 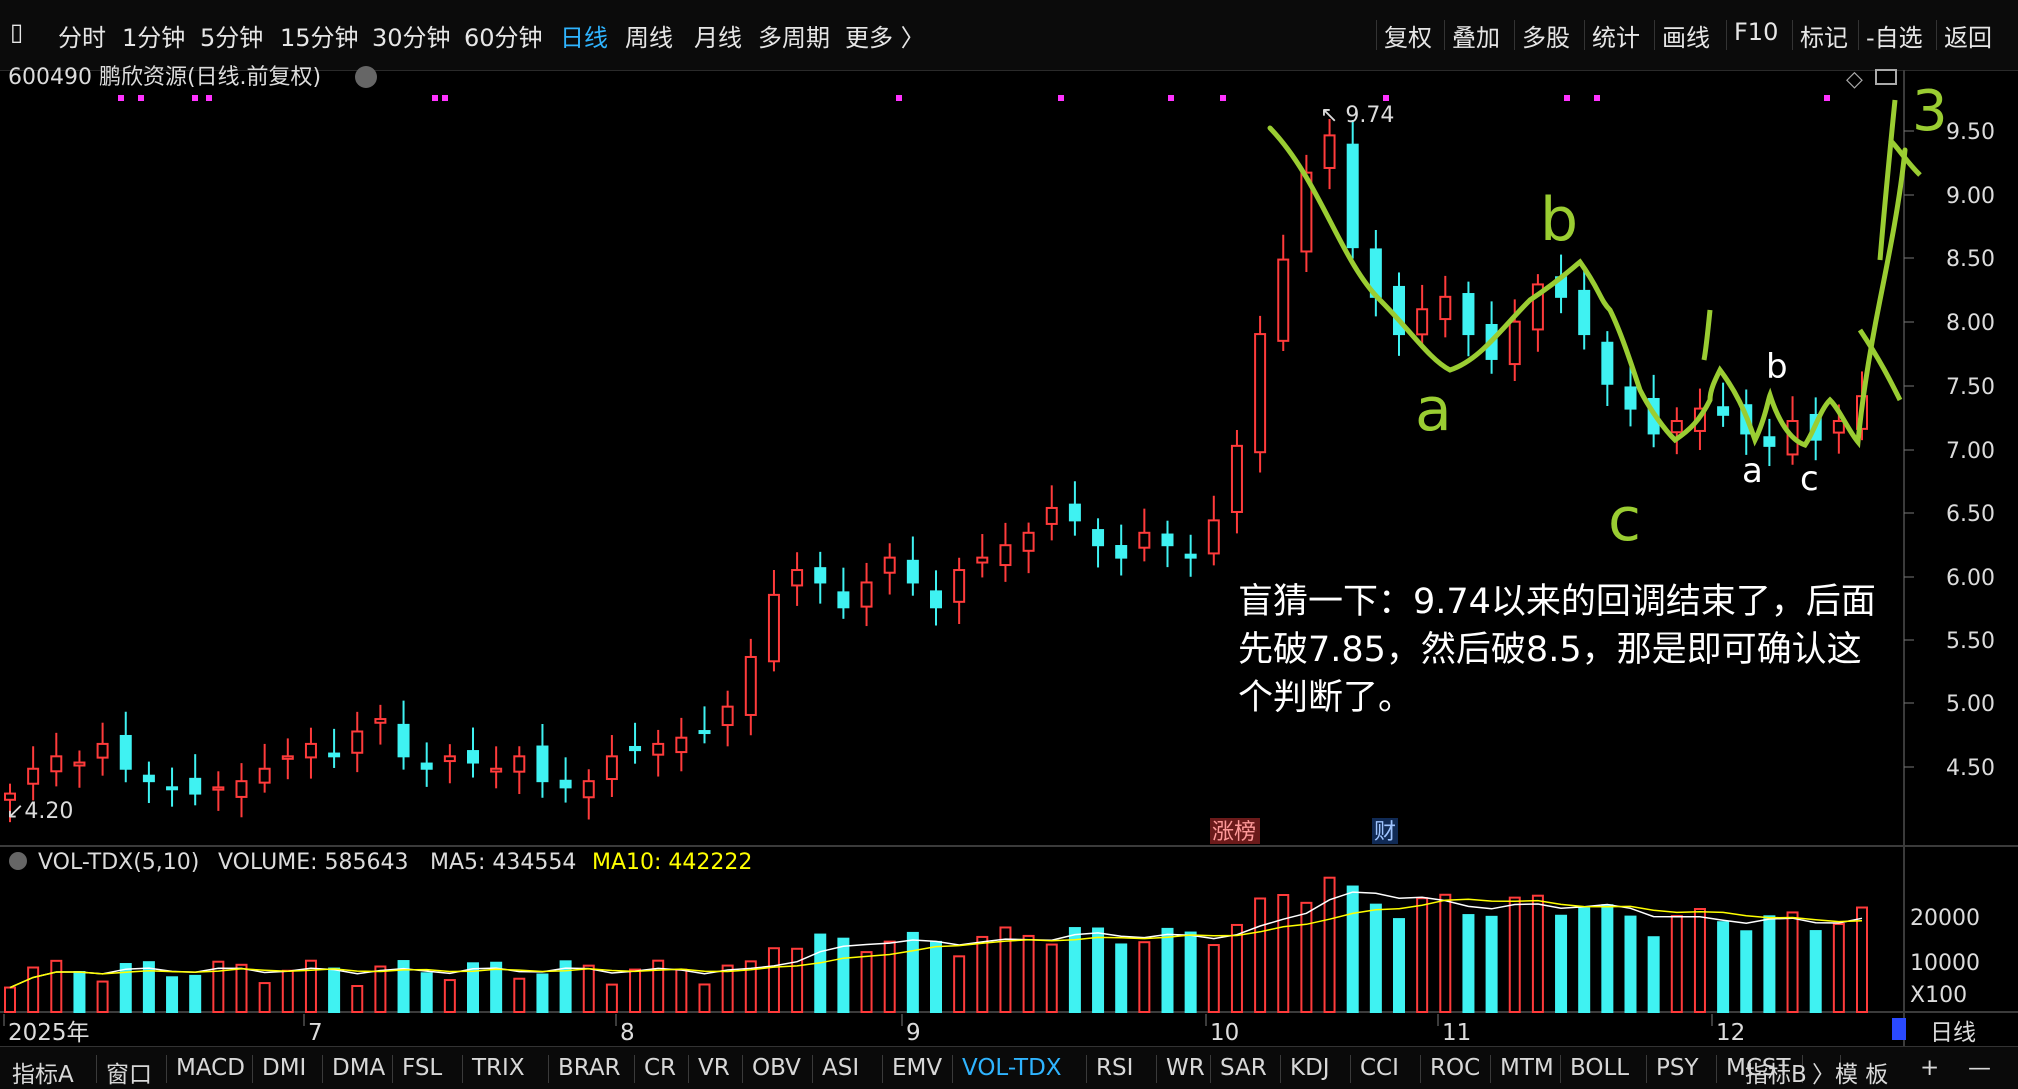 I want to click on indicator-tab-cci: CCI, so click(x=1379, y=1068).